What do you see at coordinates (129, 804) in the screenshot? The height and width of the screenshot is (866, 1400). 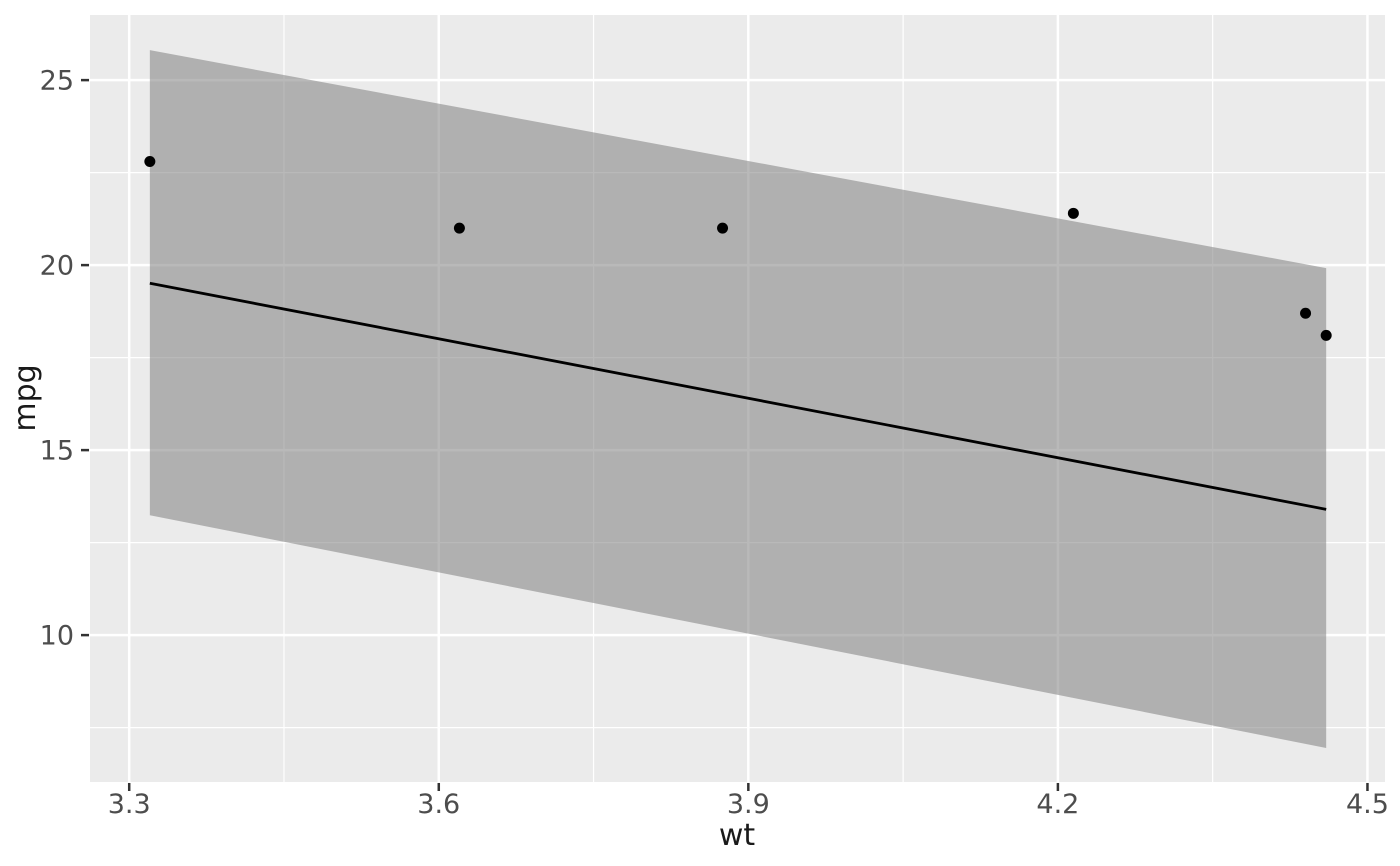 I see `x-tick-label: 3.3` at bounding box center [129, 804].